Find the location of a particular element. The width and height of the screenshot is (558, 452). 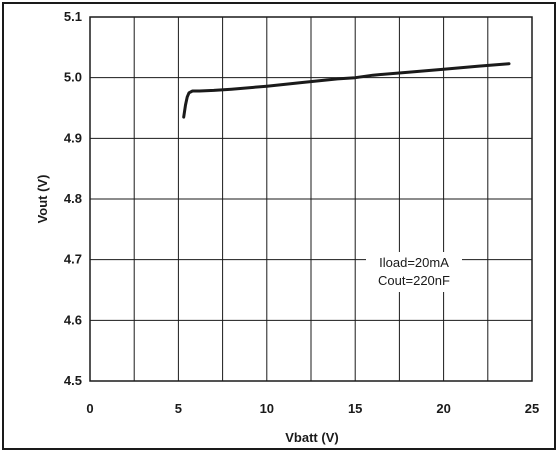

x-tick-label: 20 is located at coordinates (443, 408).